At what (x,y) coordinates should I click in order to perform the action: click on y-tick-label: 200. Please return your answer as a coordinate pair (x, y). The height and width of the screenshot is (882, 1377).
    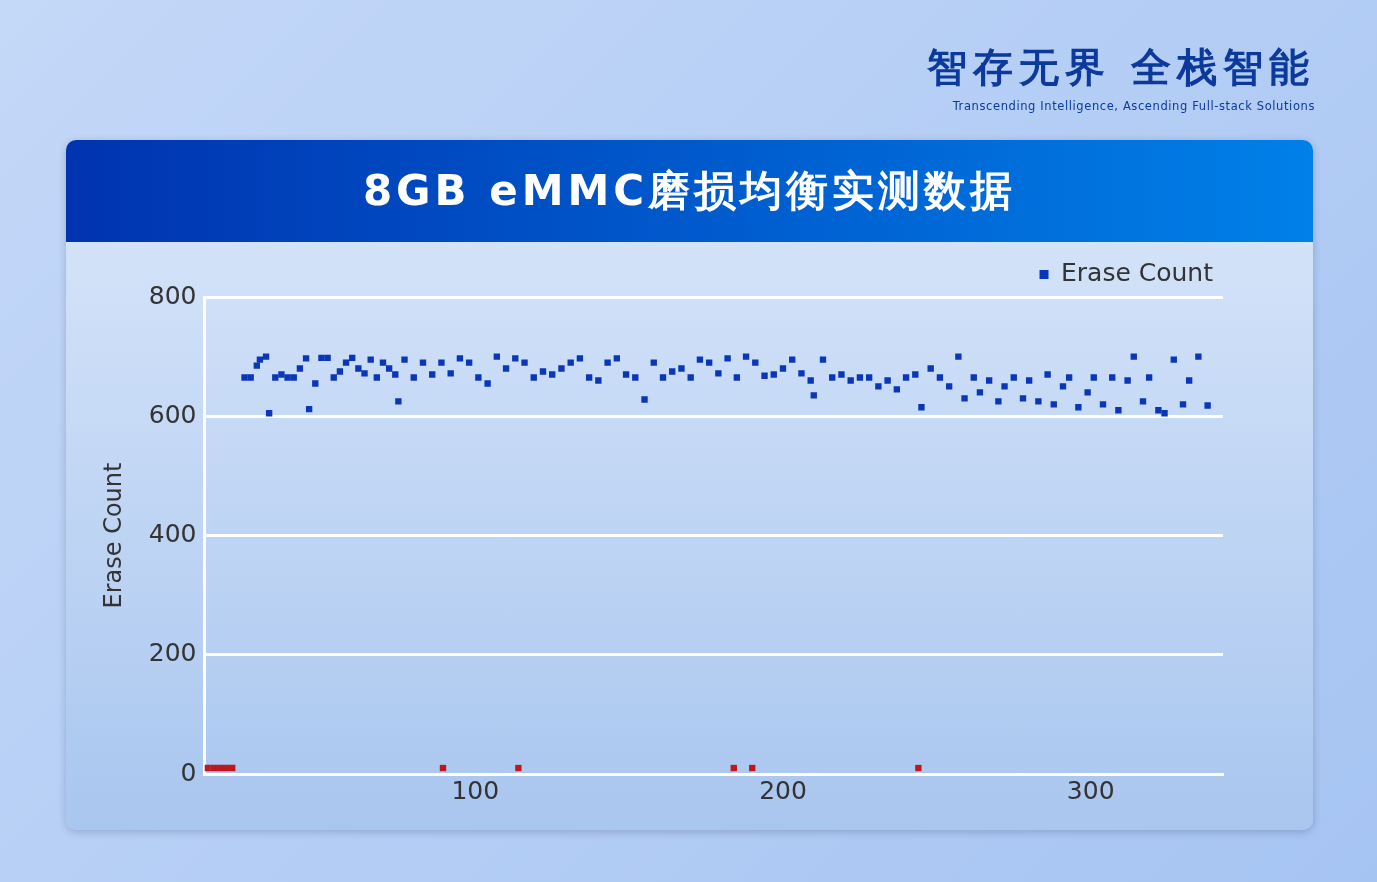
    Looking at the image, I should click on (172, 653).